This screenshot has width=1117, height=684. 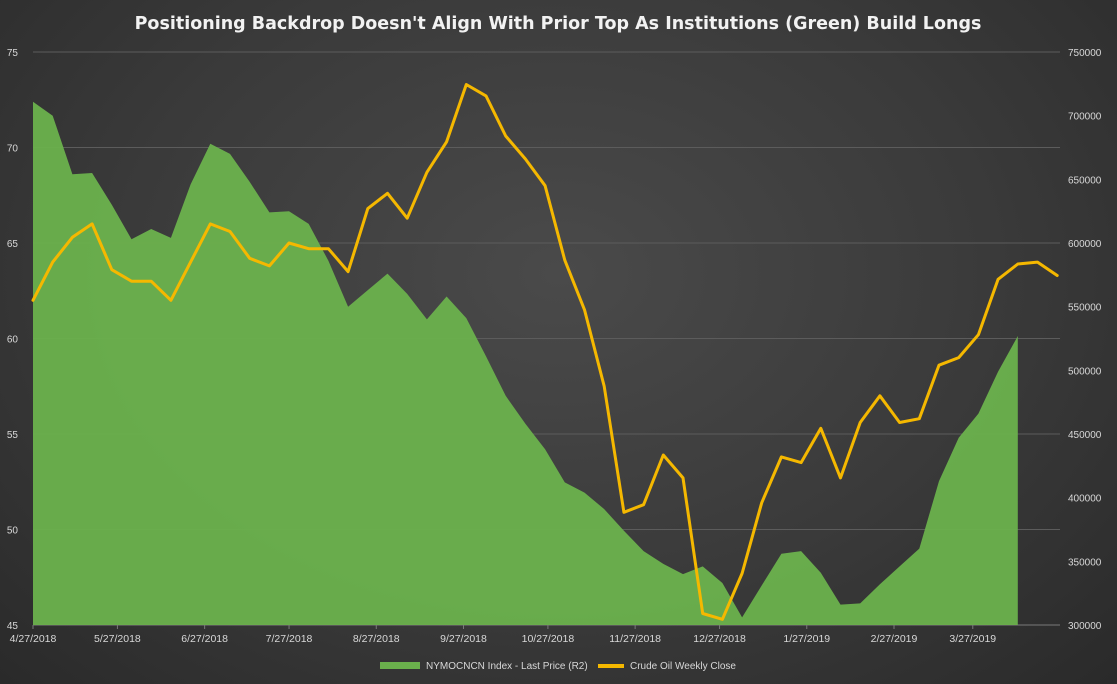 What do you see at coordinates (635, 639) in the screenshot?
I see `x-tick-7: 11/27/2018` at bounding box center [635, 639].